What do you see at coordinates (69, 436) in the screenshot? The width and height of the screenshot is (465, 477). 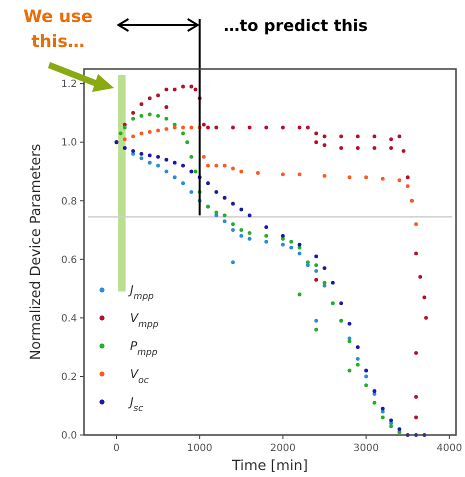 I see `y-tick-label: 0.0` at bounding box center [69, 436].